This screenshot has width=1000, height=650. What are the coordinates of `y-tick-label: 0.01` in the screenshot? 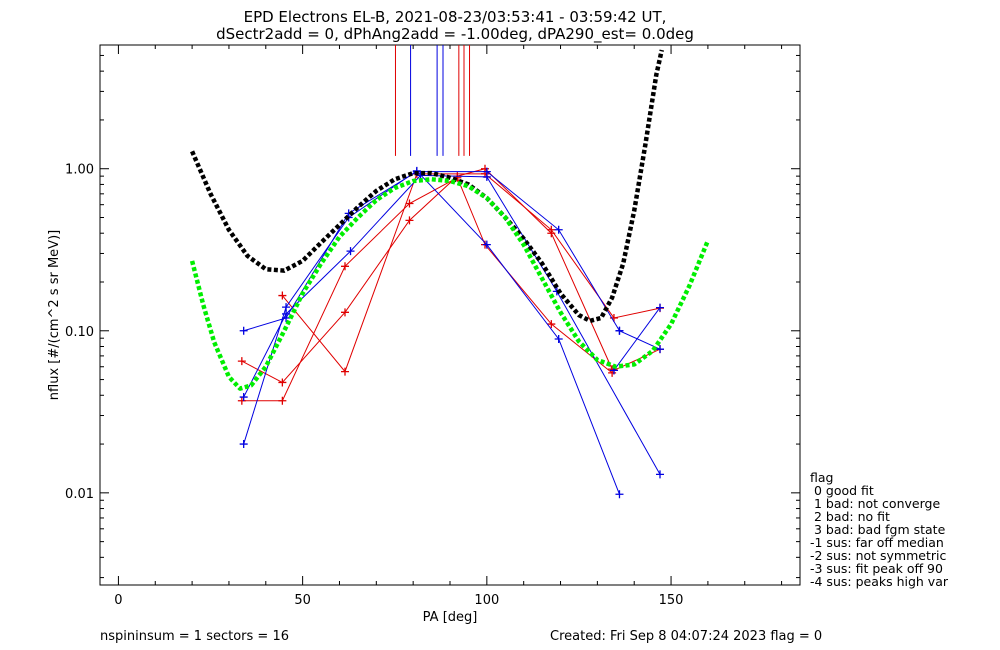 It's located at (79, 494).